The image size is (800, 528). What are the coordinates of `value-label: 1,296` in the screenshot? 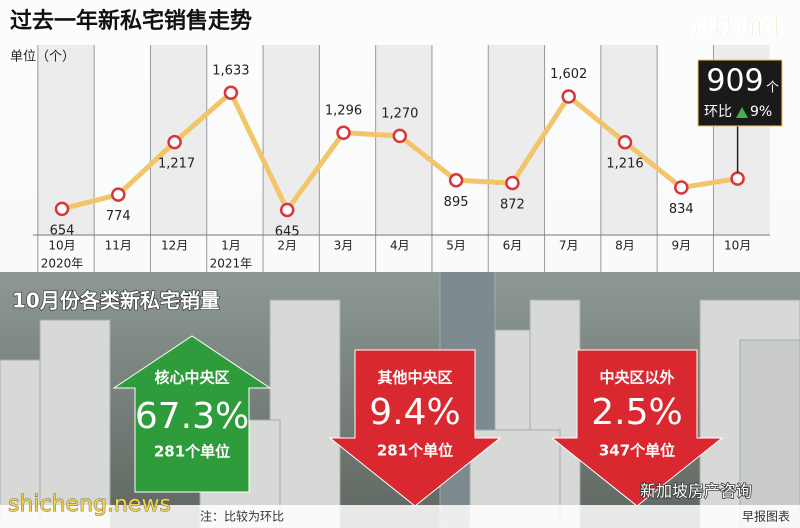 It's located at (343, 110).